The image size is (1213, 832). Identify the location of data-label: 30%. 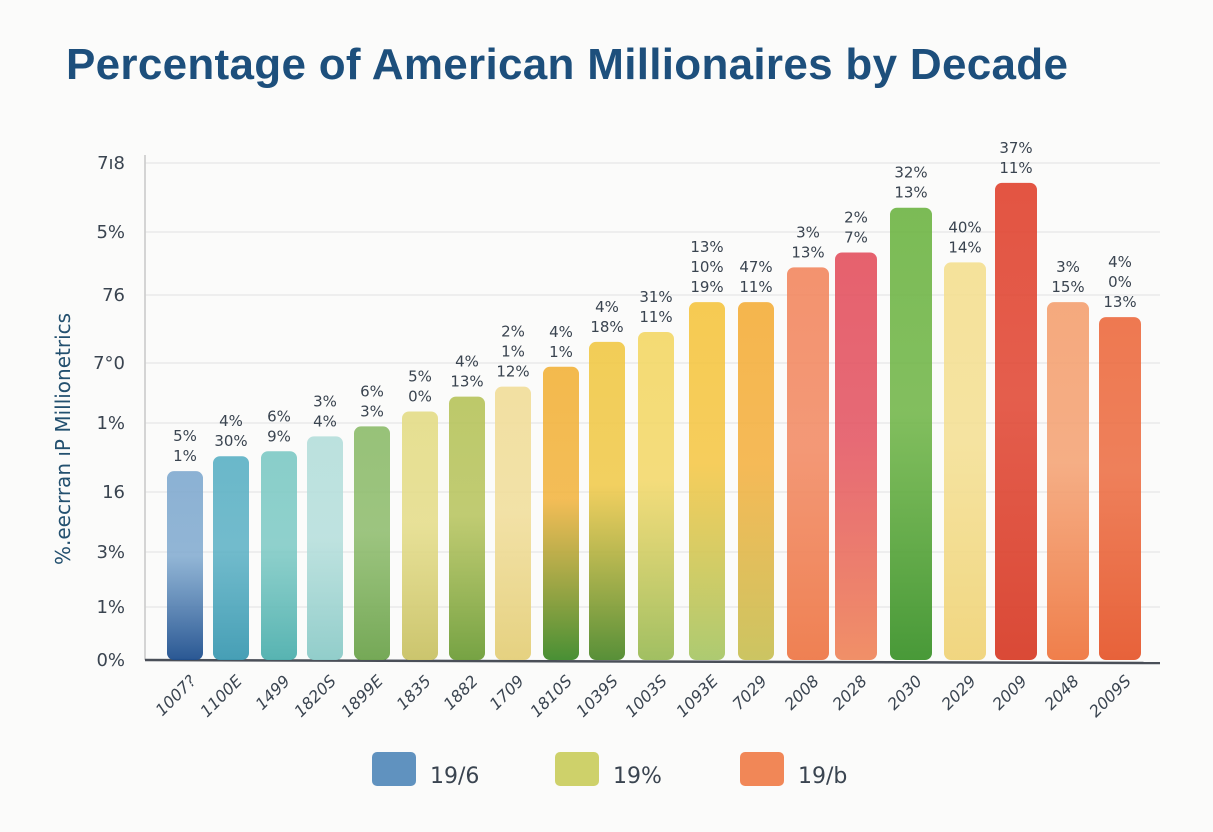
(230, 441).